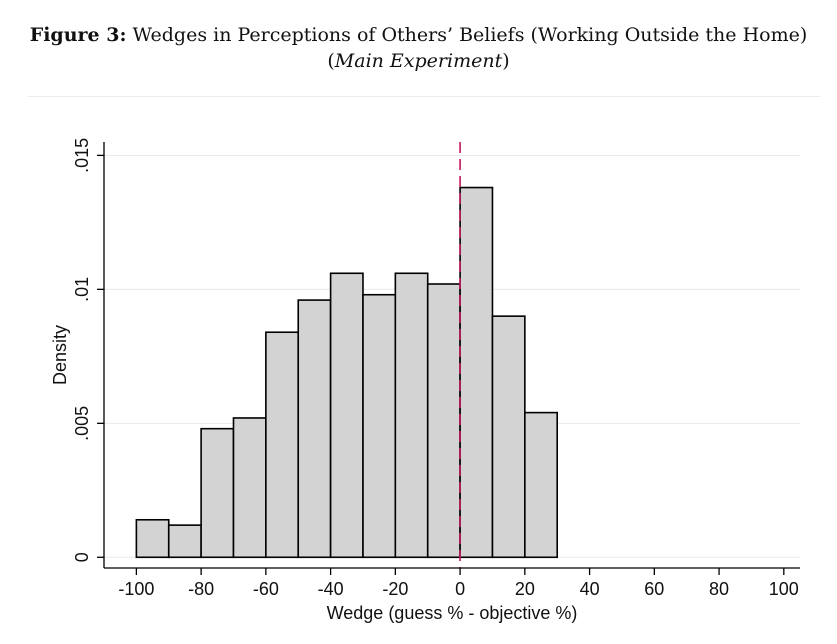 This screenshot has height=644, width=837. Describe the element at coordinates (654, 589) in the screenshot. I see `x-tick-label: 60` at that location.